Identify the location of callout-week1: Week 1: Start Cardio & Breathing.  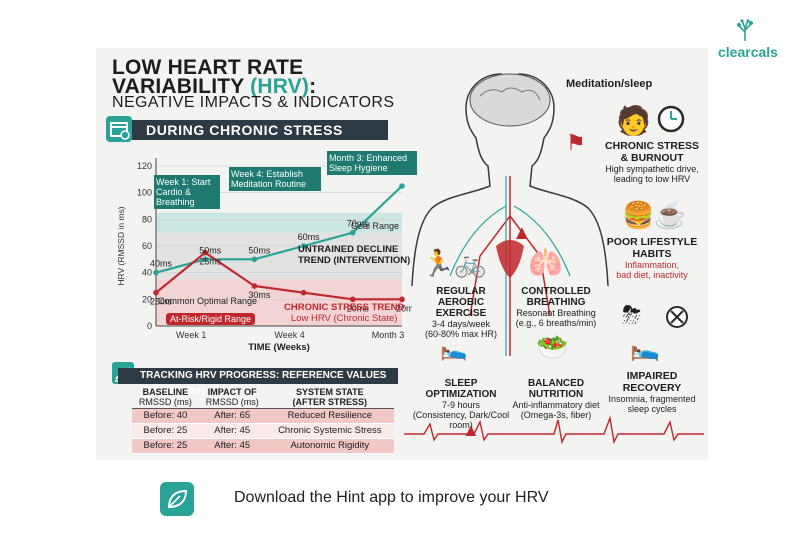
(187, 192).